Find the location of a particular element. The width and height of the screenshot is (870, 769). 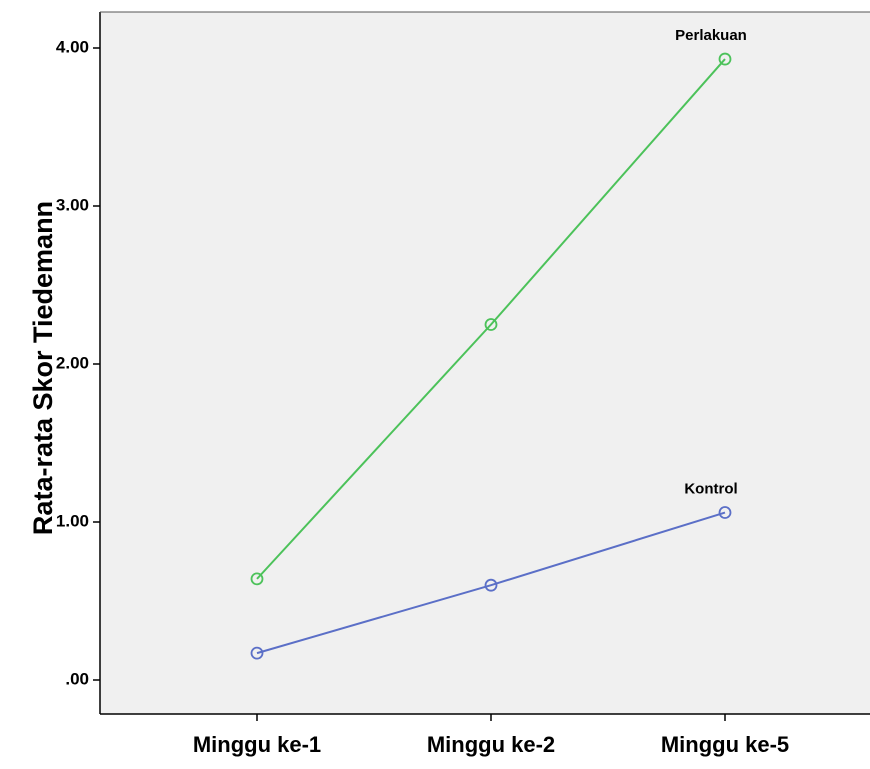

series-label-kontrol: Kontrol is located at coordinates (710, 489).